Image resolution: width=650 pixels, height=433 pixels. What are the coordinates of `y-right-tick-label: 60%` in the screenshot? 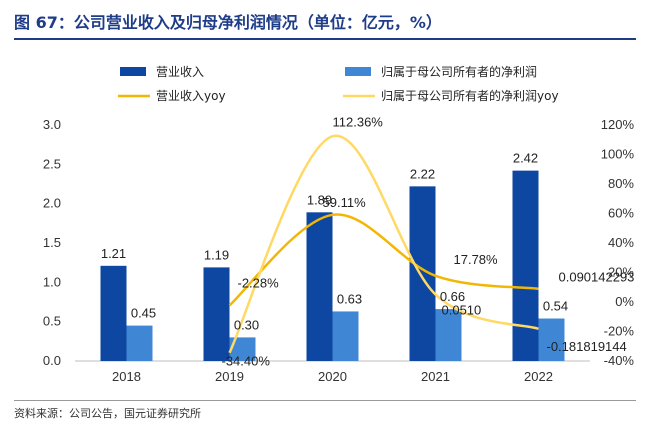 It's located at (621, 213).